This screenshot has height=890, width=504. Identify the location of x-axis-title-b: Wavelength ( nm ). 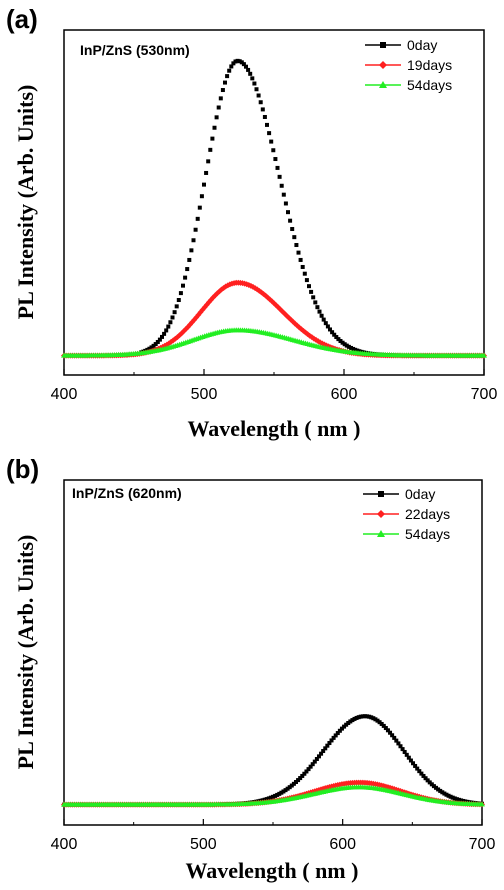
(272, 870).